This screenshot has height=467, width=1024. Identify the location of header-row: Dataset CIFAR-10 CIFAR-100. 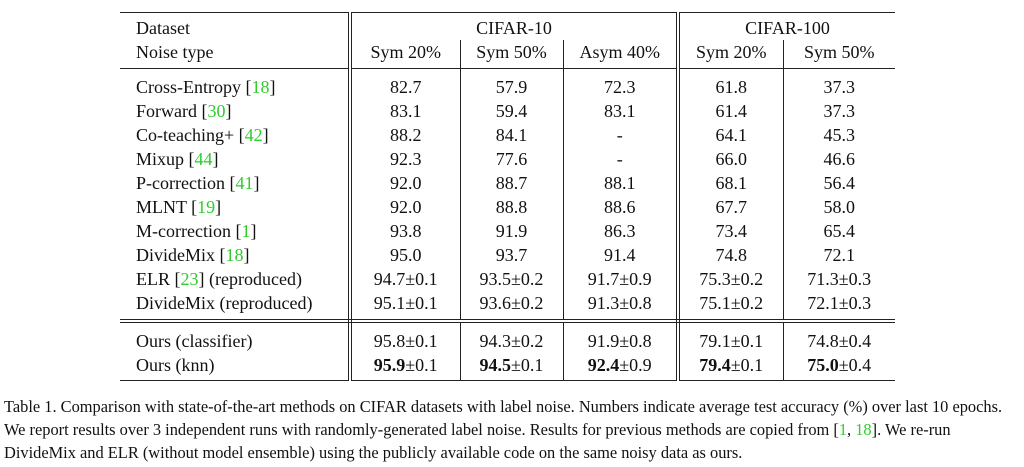
(507, 26).